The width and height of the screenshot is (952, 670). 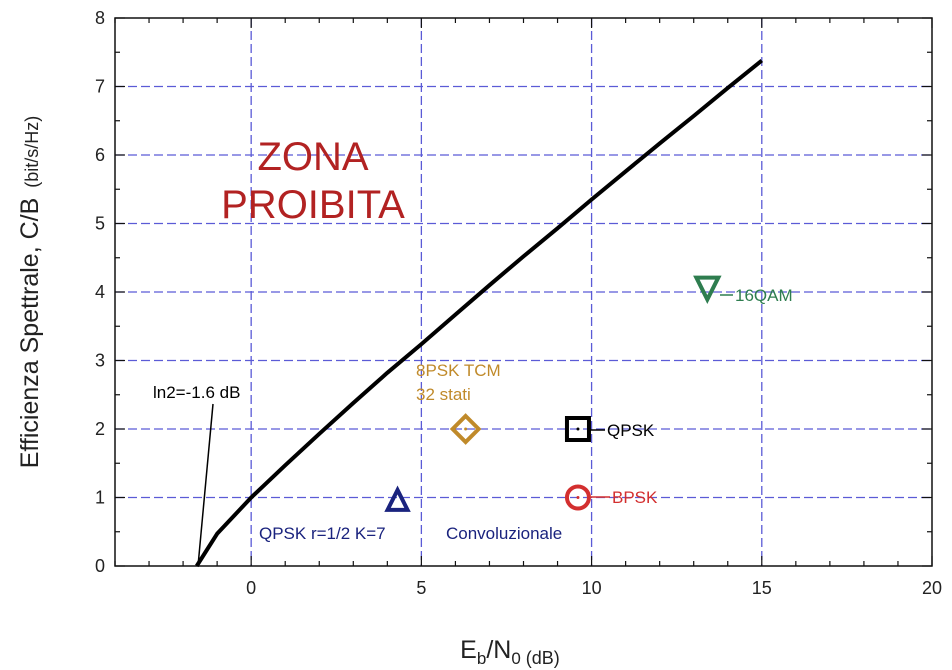 What do you see at coordinates (100, 498) in the screenshot?
I see `y-tick-label: 1` at bounding box center [100, 498].